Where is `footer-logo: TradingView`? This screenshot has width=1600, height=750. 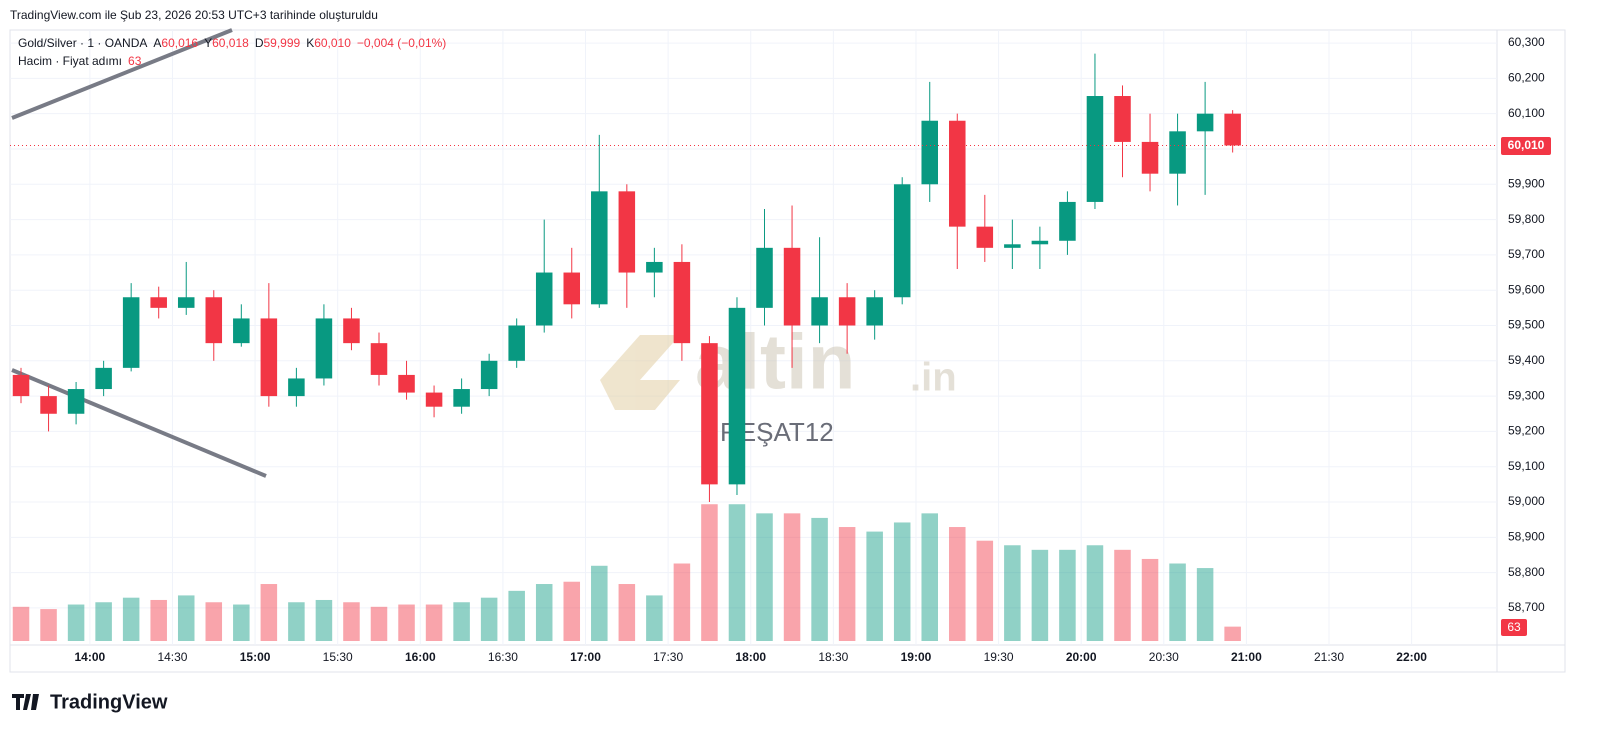 footer-logo: TradingView is located at coordinates (90, 702).